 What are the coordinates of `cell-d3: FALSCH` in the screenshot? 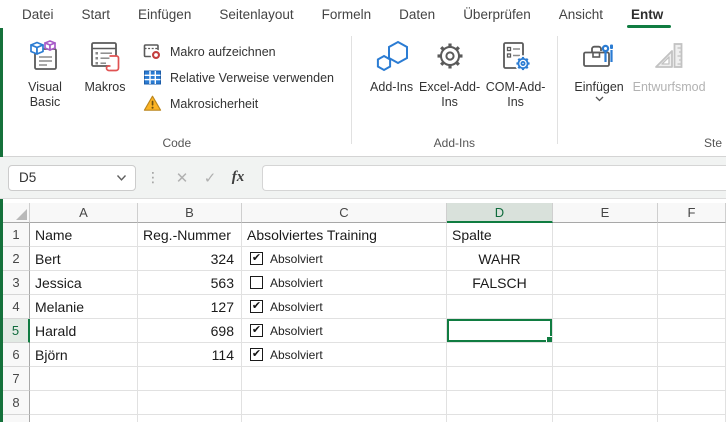 It's located at (500, 283).